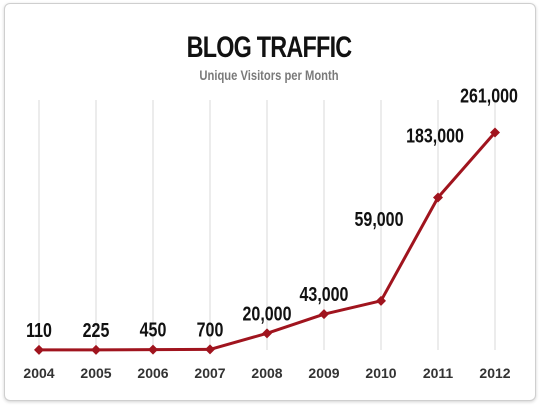 This screenshot has width=540, height=405. Describe the element at coordinates (269, 75) in the screenshot. I see `chart-subtitle: Unique Visitors per Month` at that location.